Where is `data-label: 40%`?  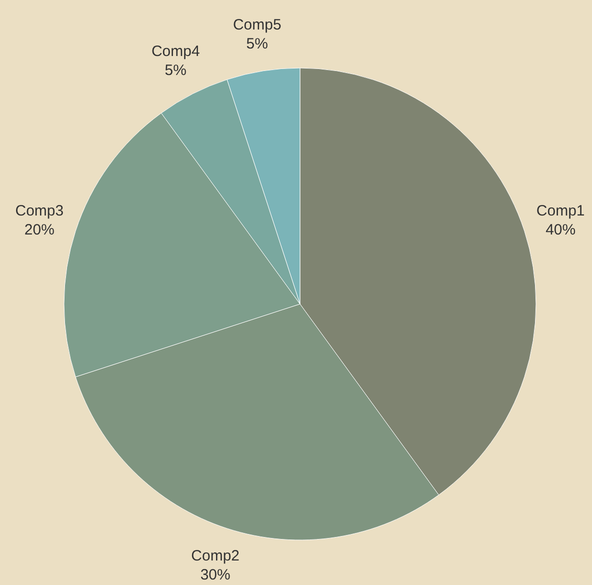
data-label: 40% is located at coordinates (561, 229).